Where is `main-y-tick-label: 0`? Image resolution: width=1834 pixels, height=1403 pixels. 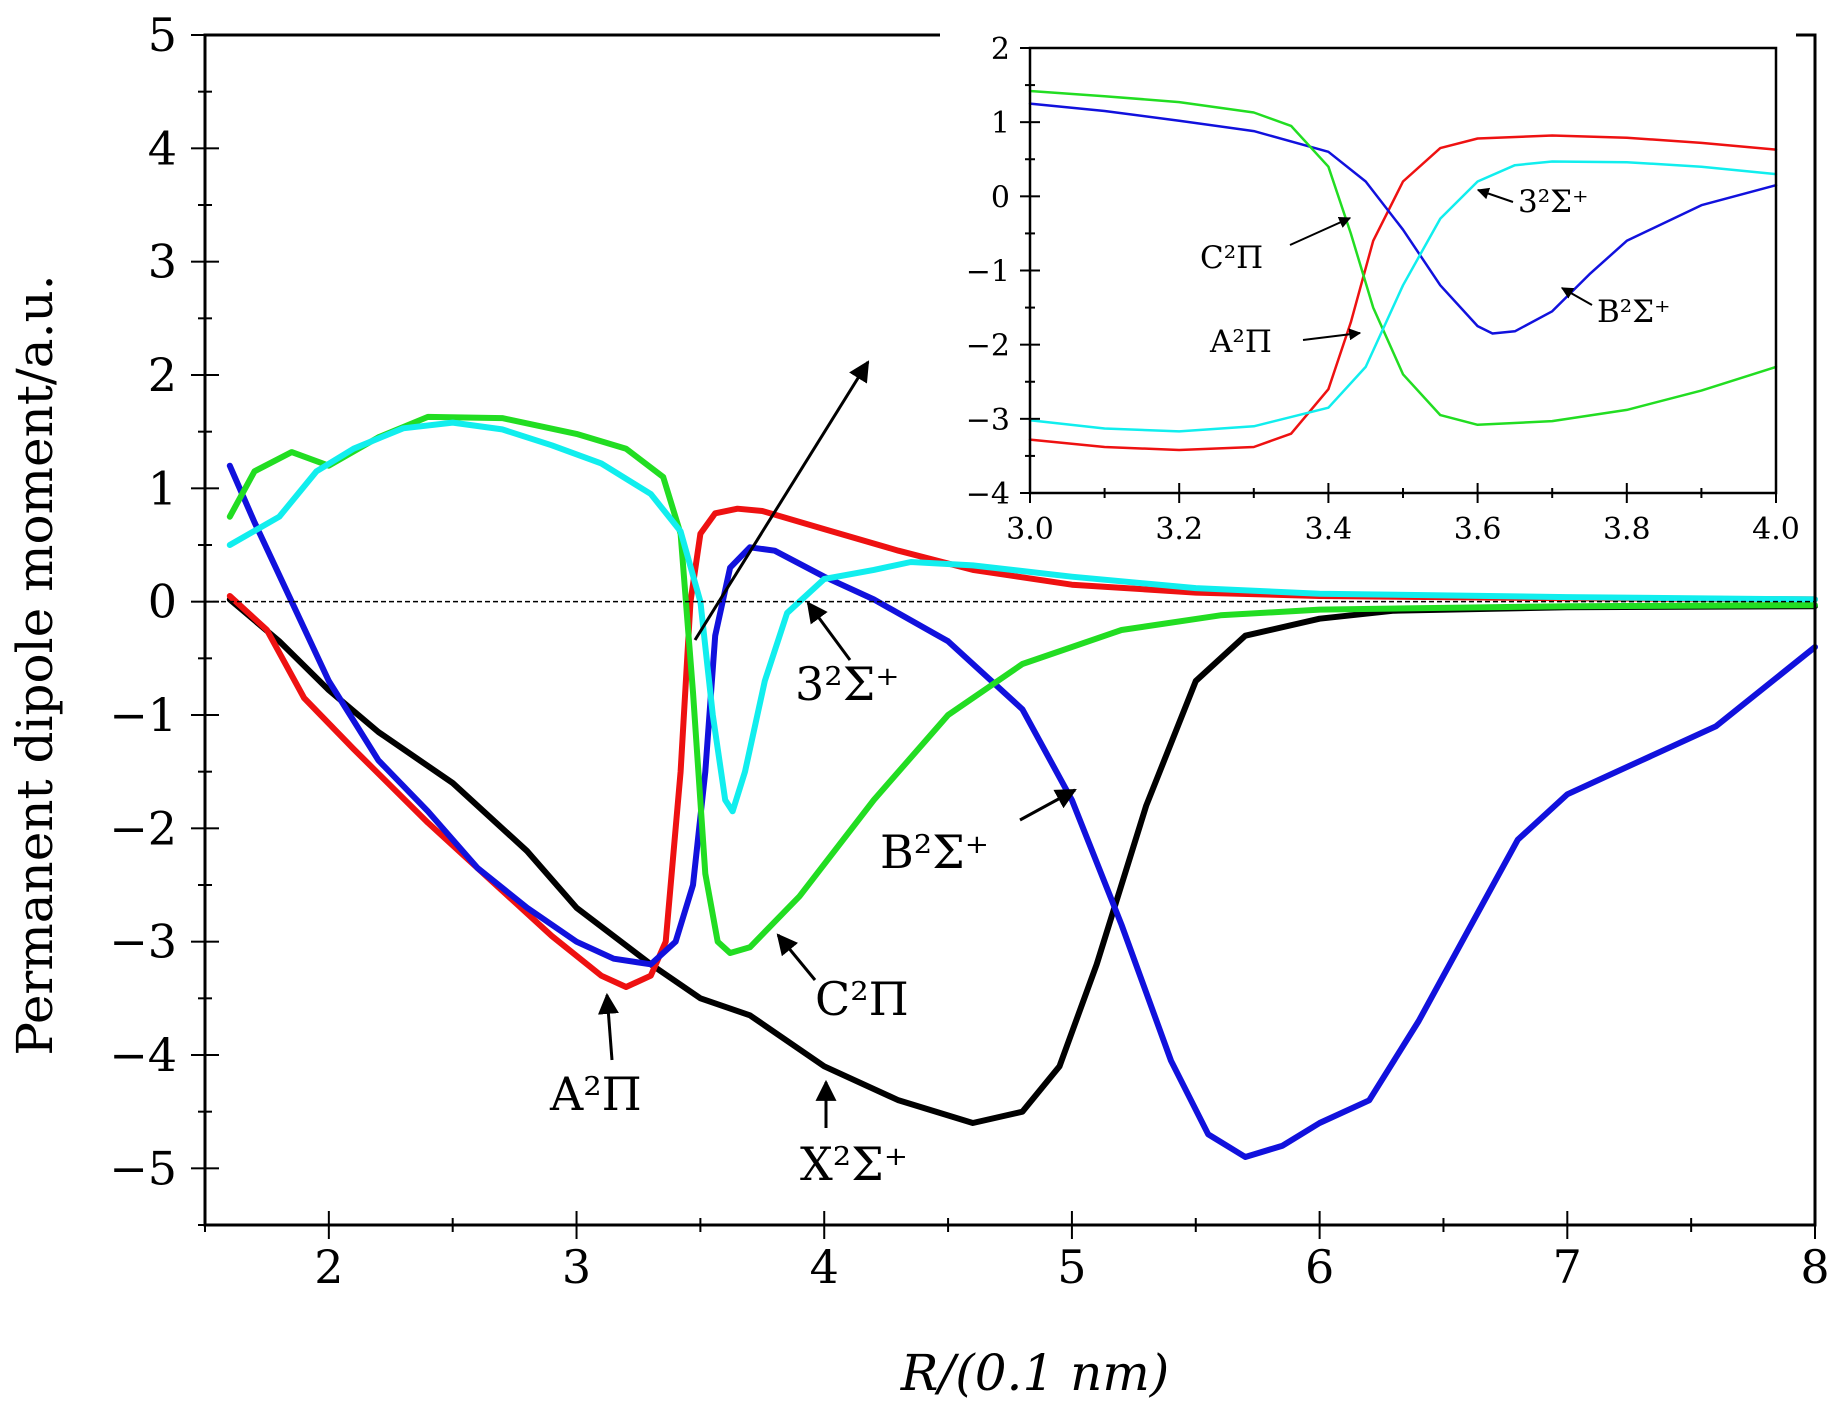
main-y-tick-label: 0 is located at coordinates (162, 602).